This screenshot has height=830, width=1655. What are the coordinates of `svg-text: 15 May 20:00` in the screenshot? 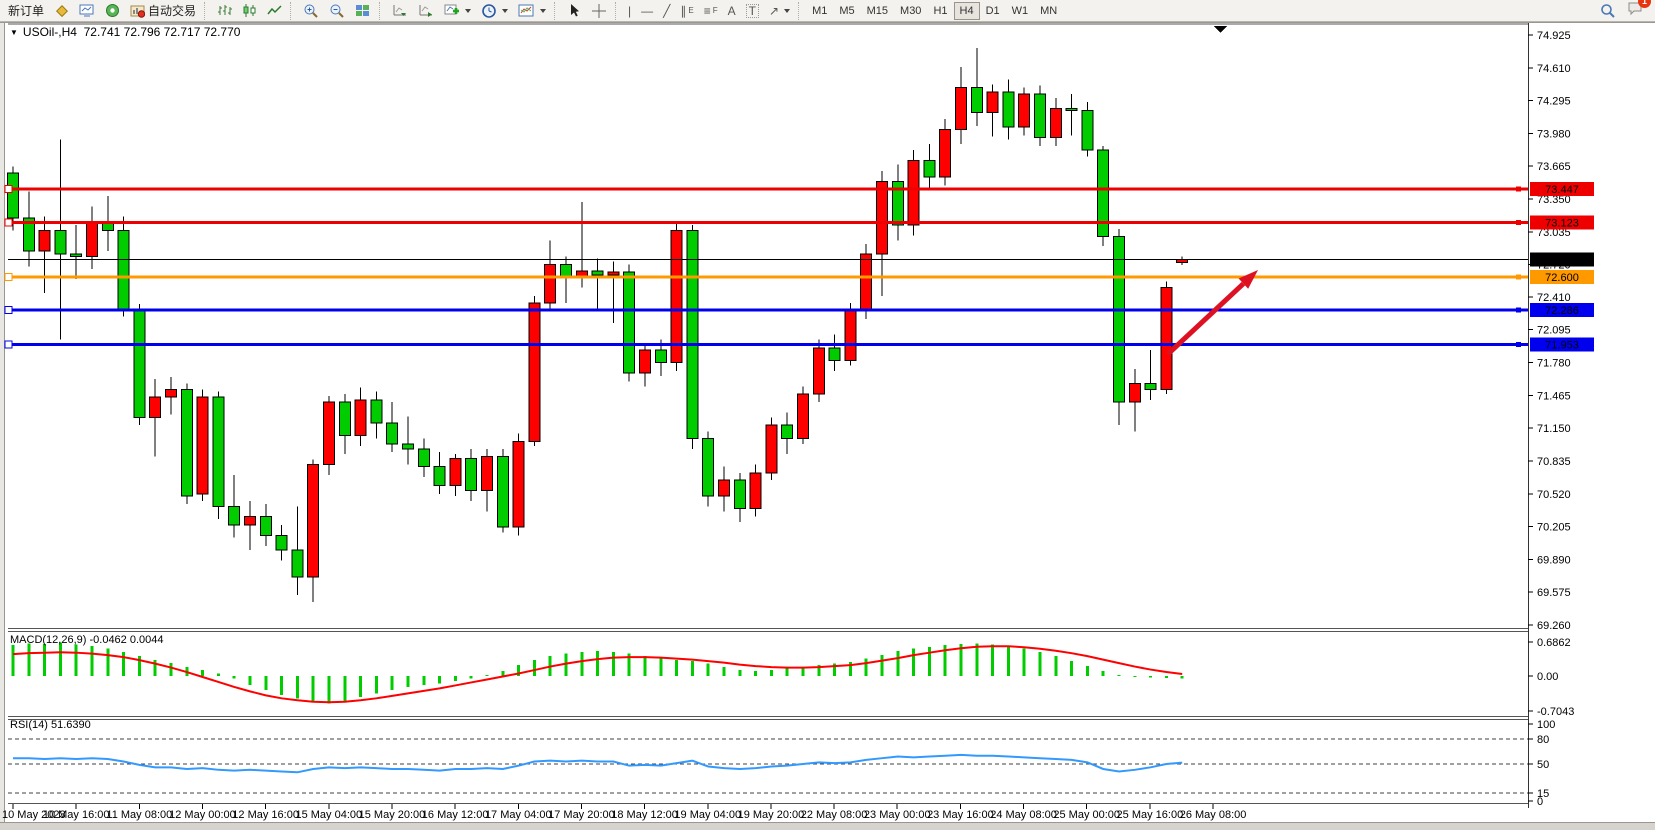 It's located at (392, 815).